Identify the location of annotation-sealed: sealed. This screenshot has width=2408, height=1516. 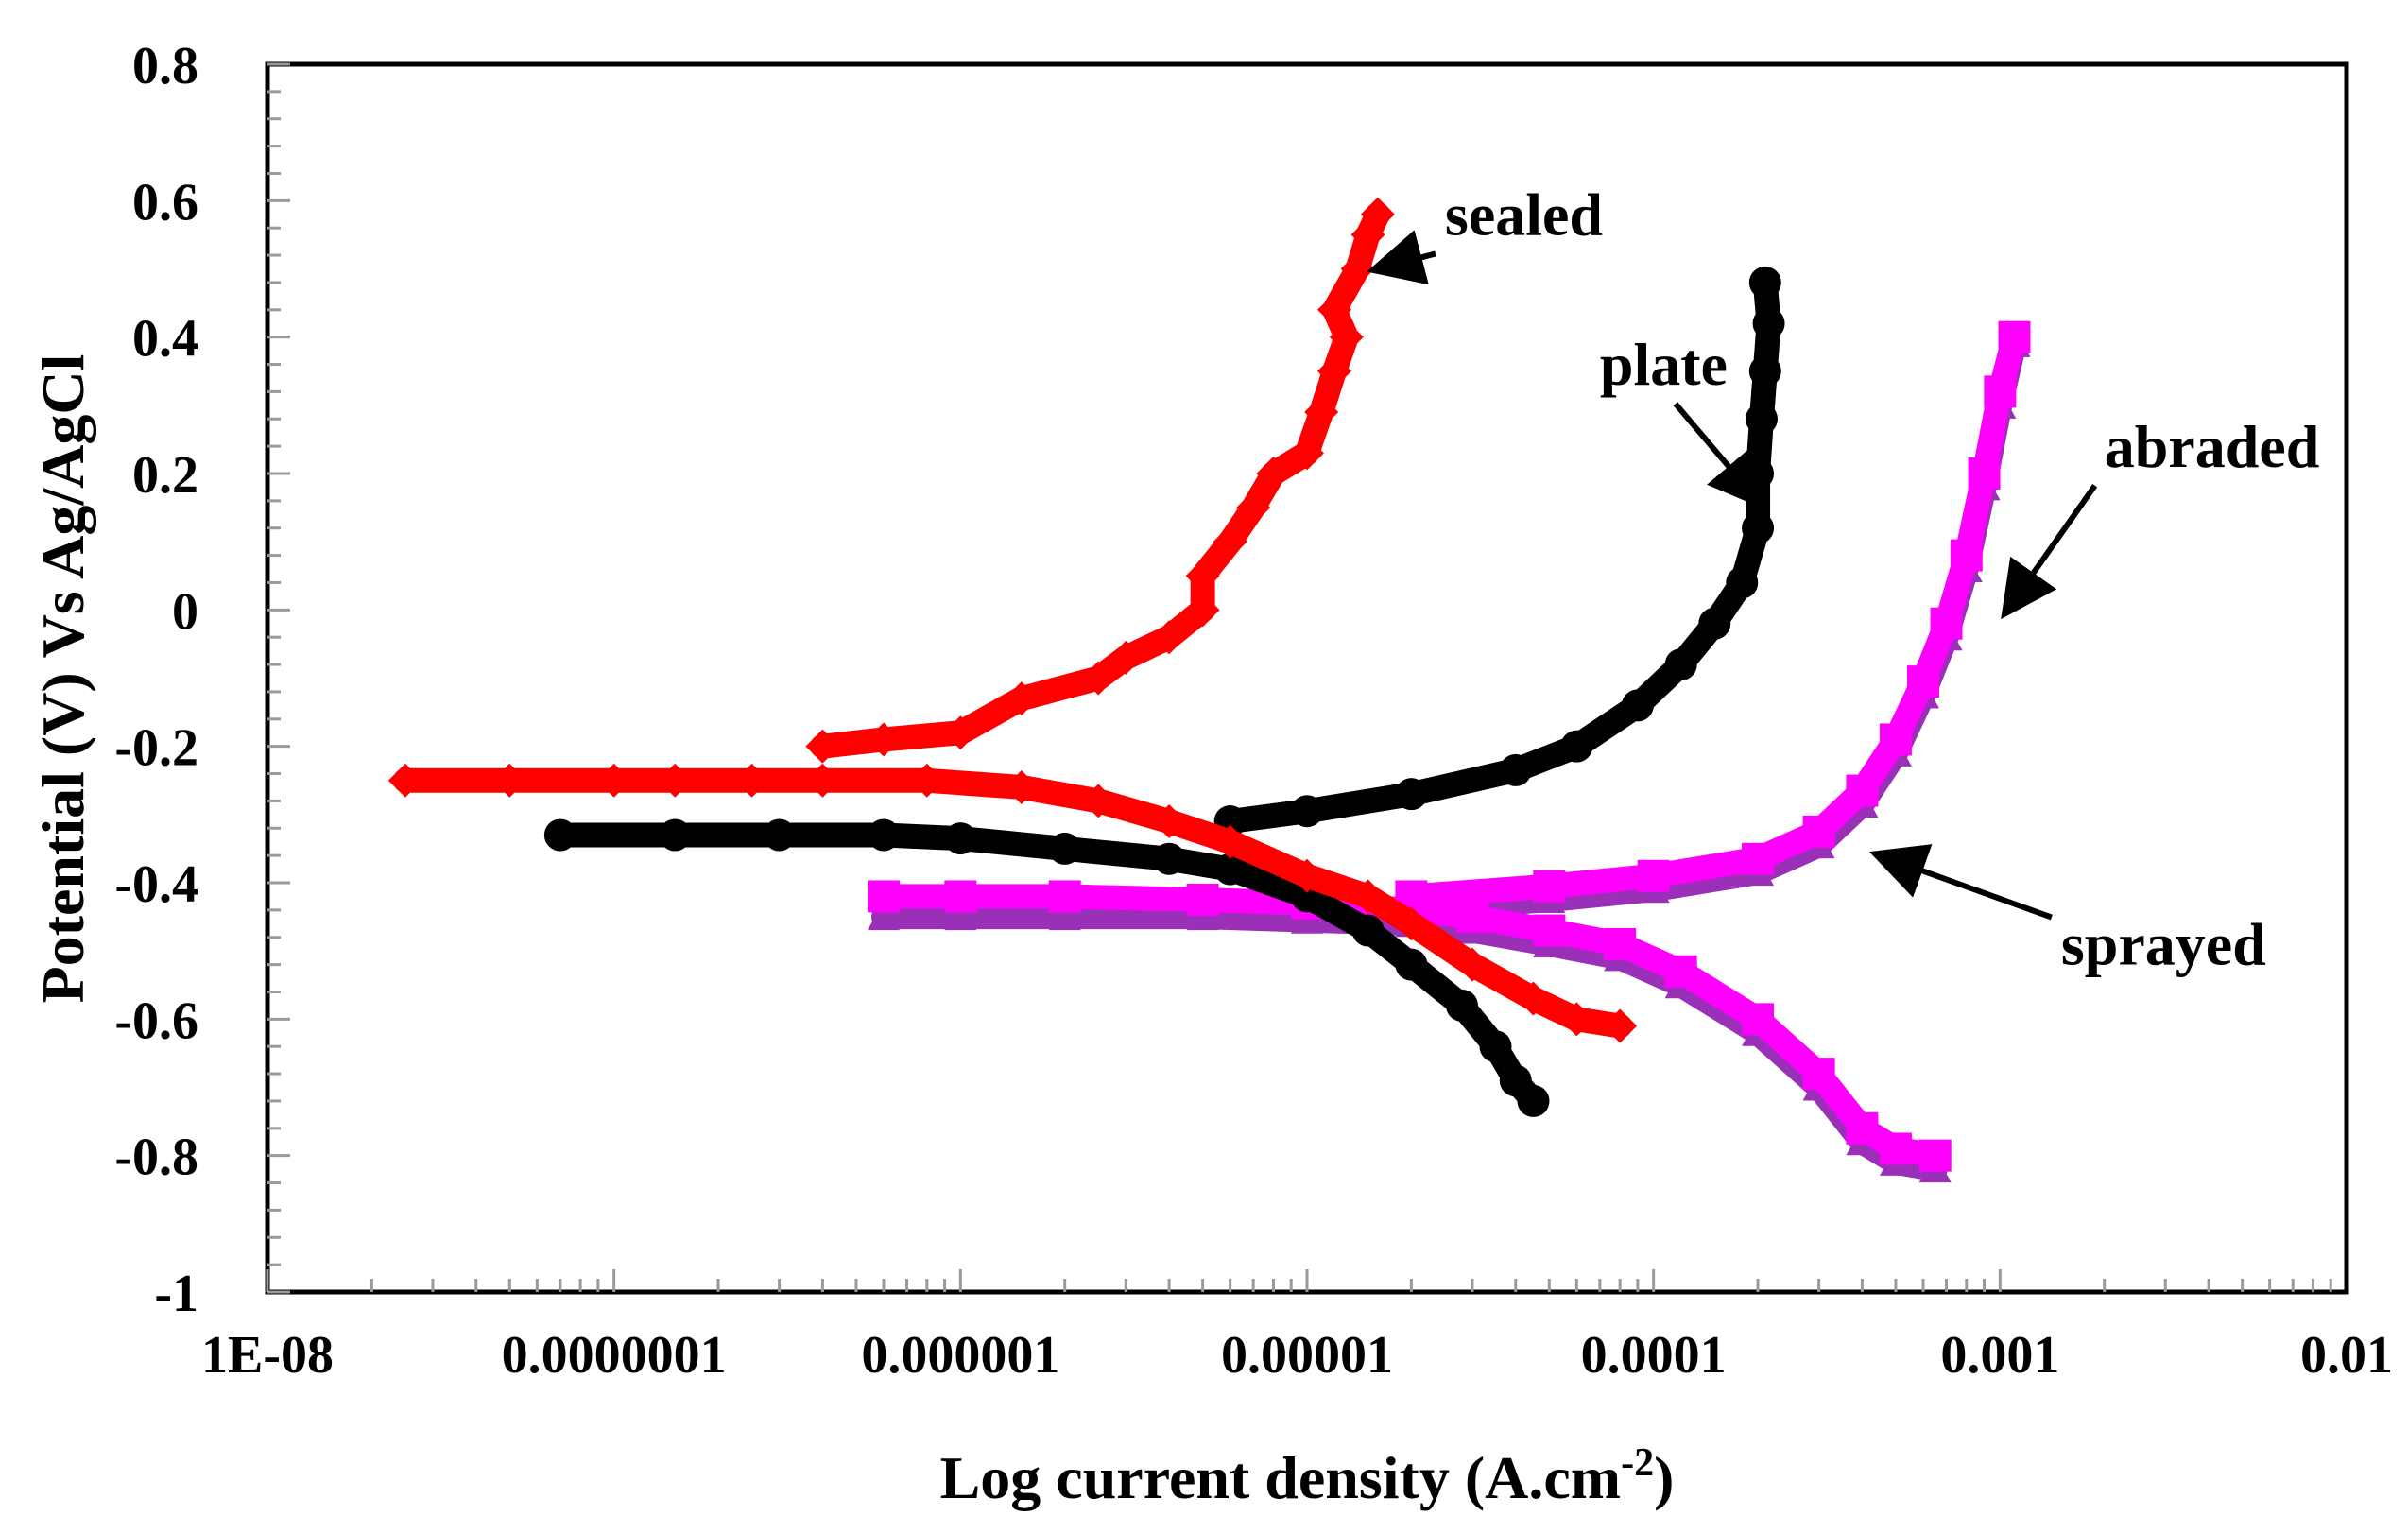
(1524, 214).